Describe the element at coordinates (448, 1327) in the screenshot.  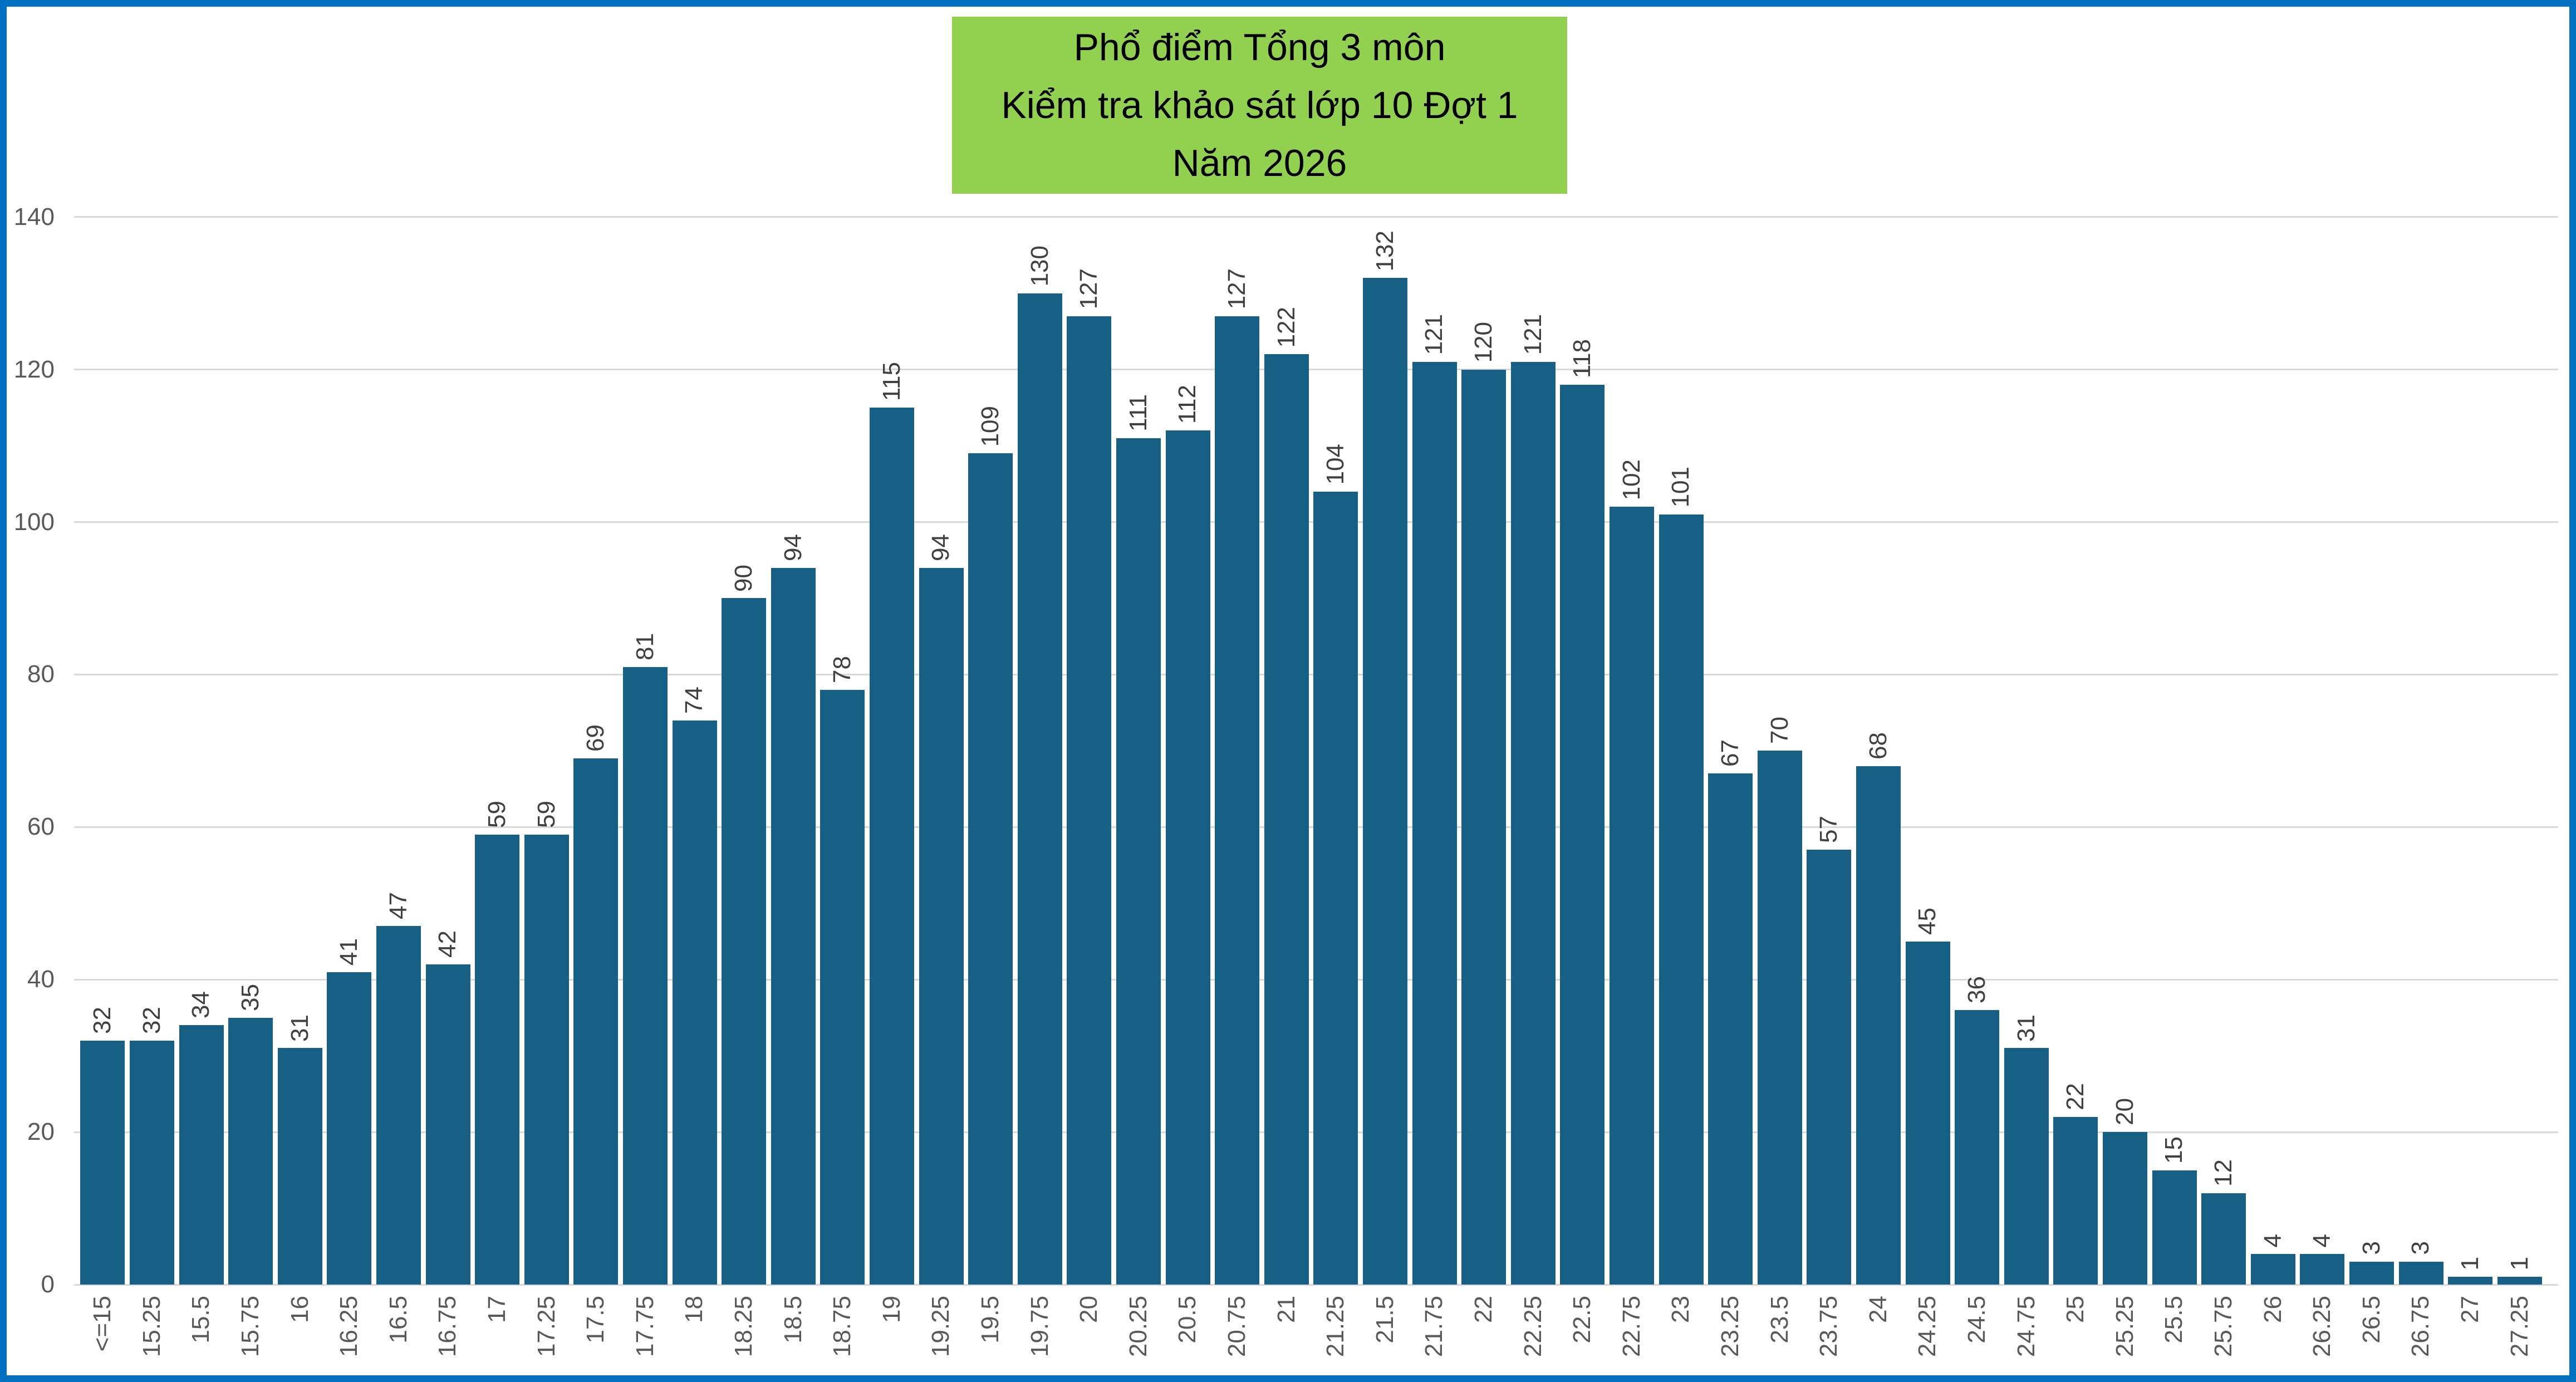
I see `x-tick-label: 16.75` at that location.